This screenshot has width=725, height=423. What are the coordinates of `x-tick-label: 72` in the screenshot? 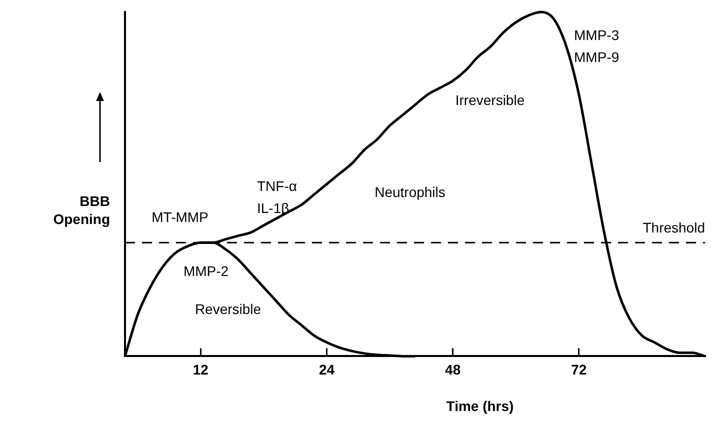 It's located at (579, 369).